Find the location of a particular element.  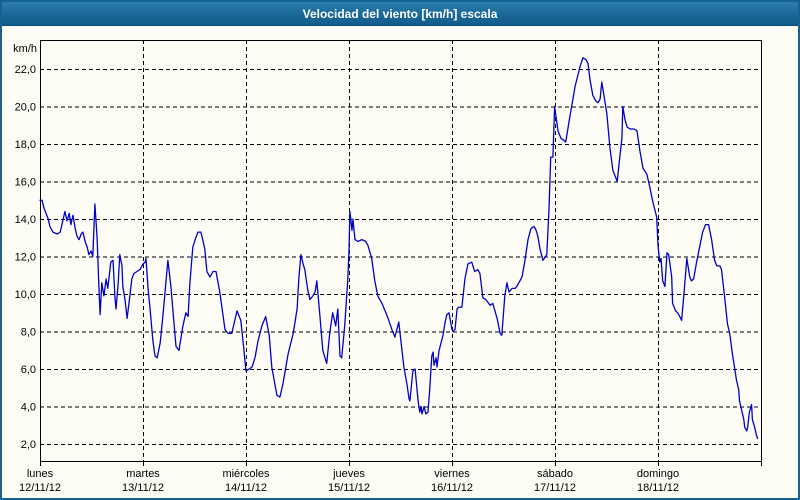

svg-text: 14,0 is located at coordinates (25, 220).